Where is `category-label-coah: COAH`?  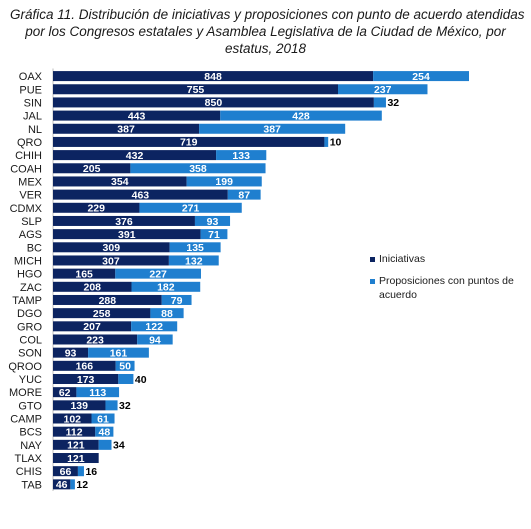 category-label-coah: COAH is located at coordinates (26, 169).